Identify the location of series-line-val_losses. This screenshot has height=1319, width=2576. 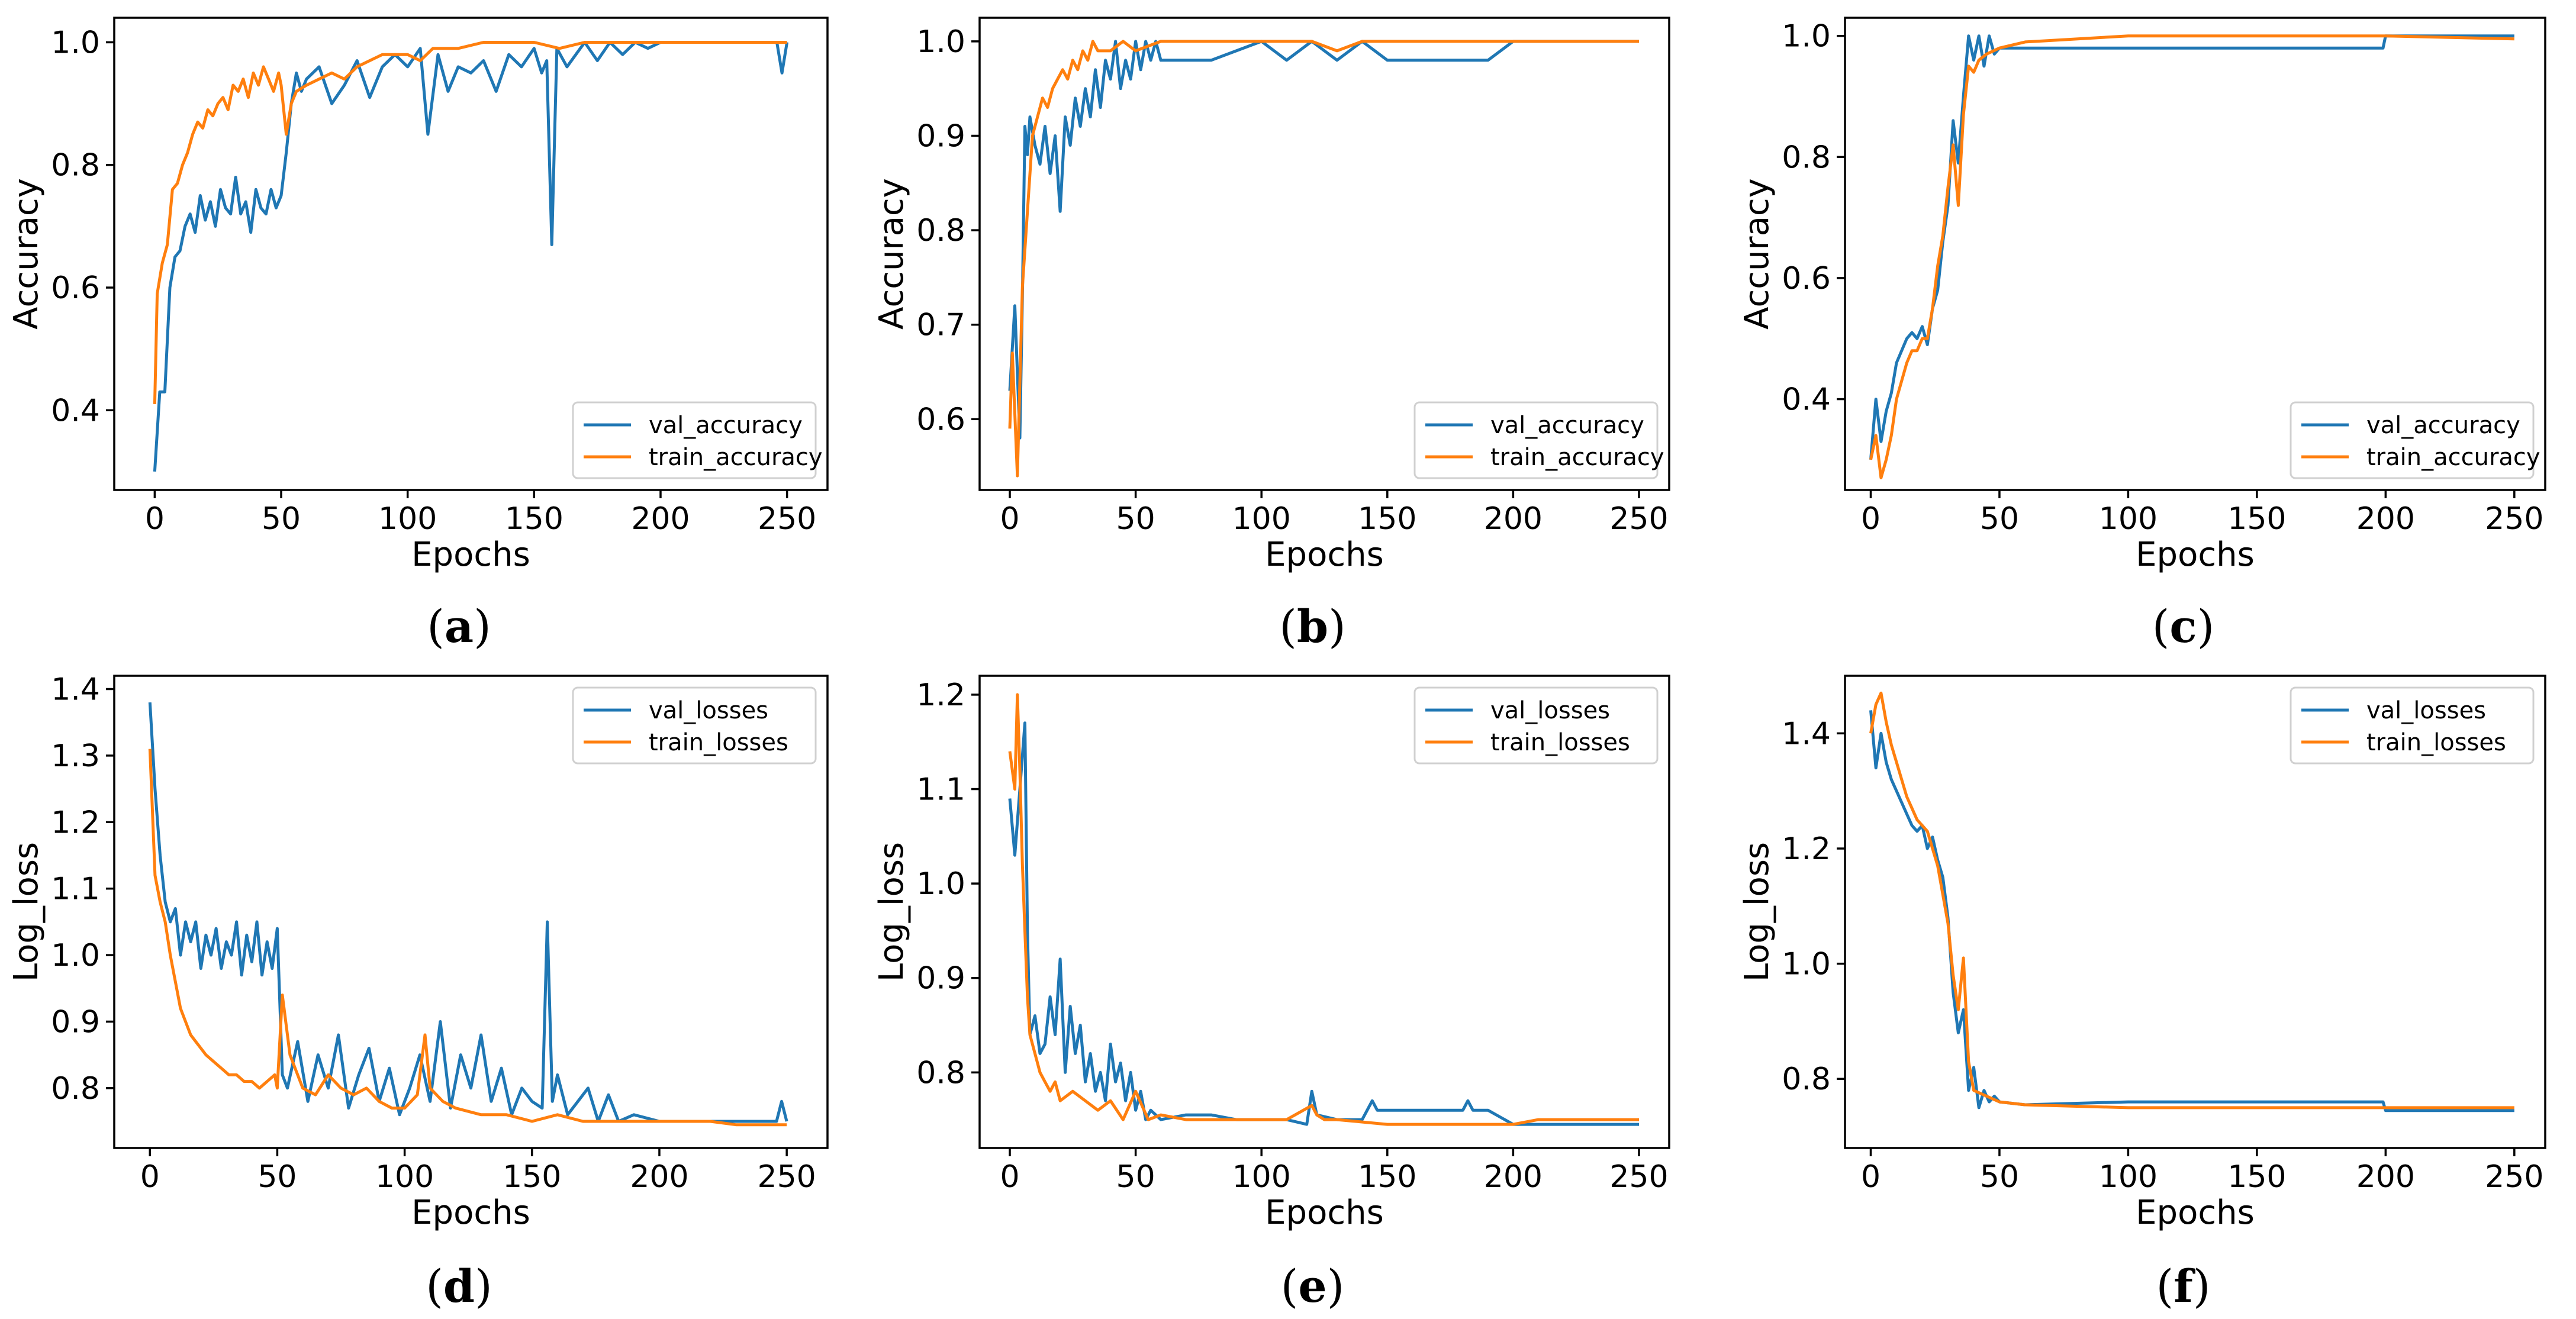
(468, 913).